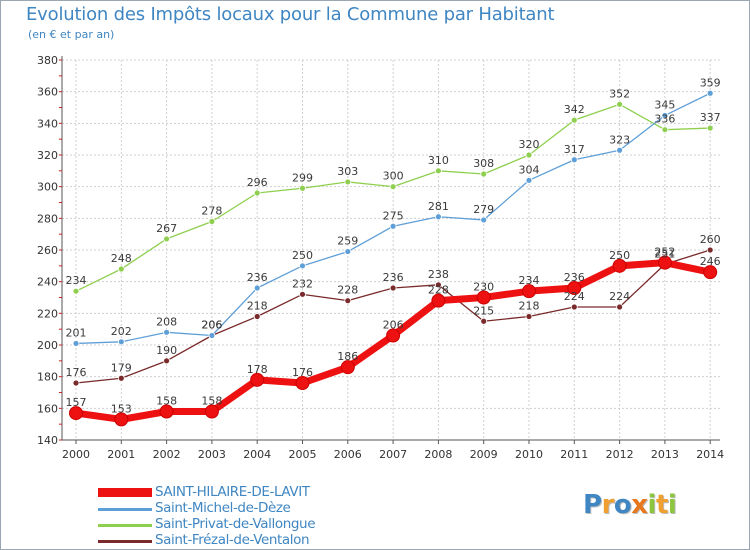  Describe the element at coordinates (302, 283) in the screenshot. I see `data-label: 232` at that location.